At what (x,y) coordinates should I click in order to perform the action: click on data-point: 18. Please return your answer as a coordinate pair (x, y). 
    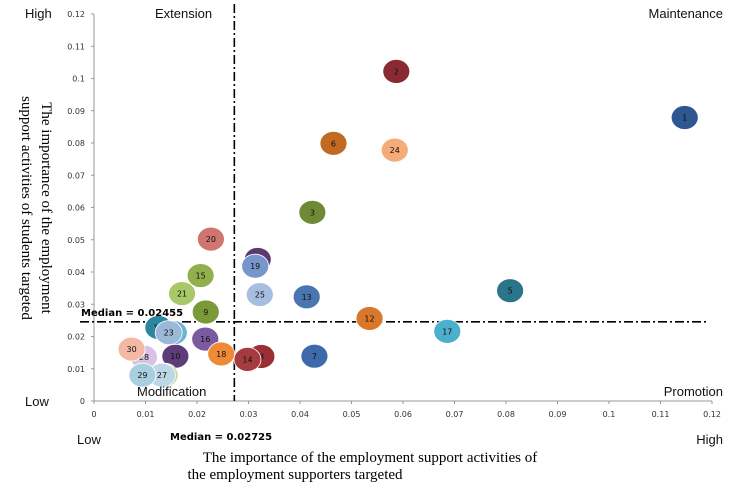
    Looking at the image, I should click on (221, 354).